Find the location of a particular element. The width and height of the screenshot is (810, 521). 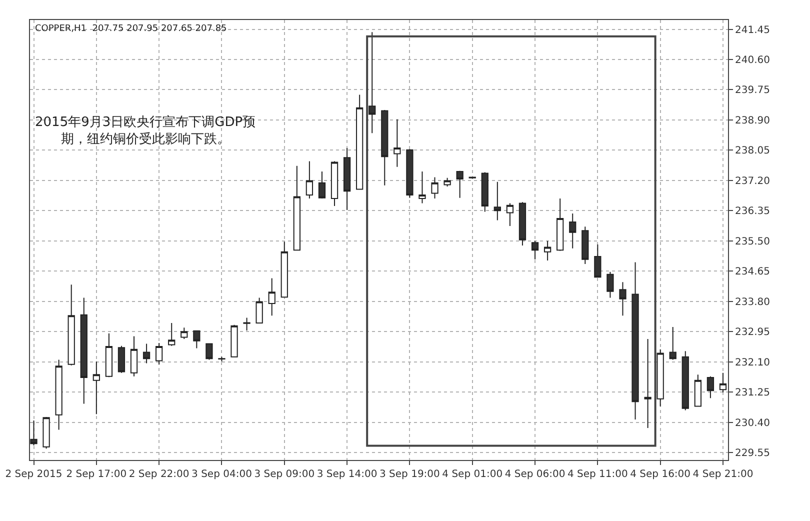

y-tick-label: 240.60 is located at coordinates (752, 60).